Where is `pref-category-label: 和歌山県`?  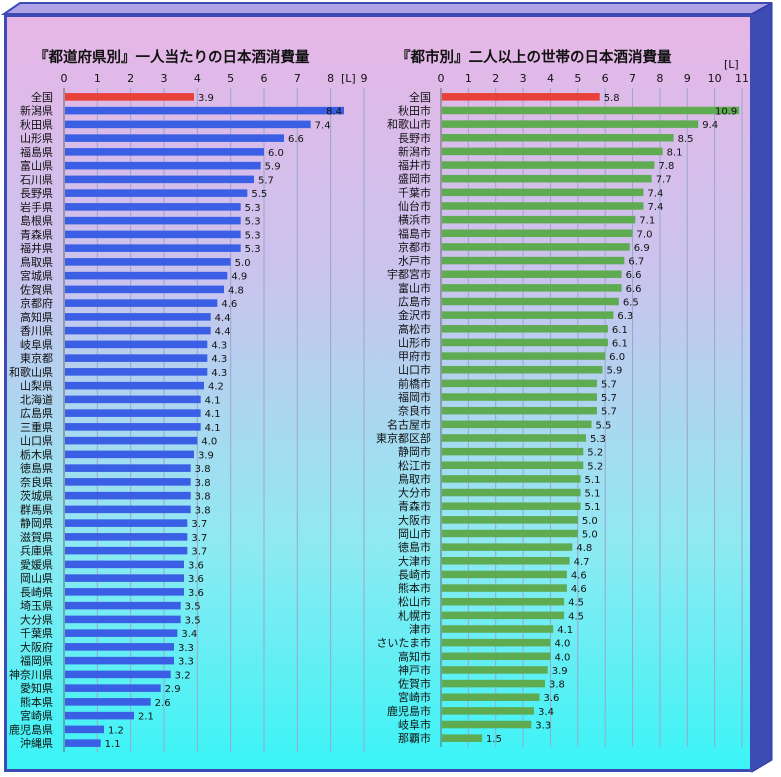
pref-category-label: 和歌山県 is located at coordinates (31, 372).